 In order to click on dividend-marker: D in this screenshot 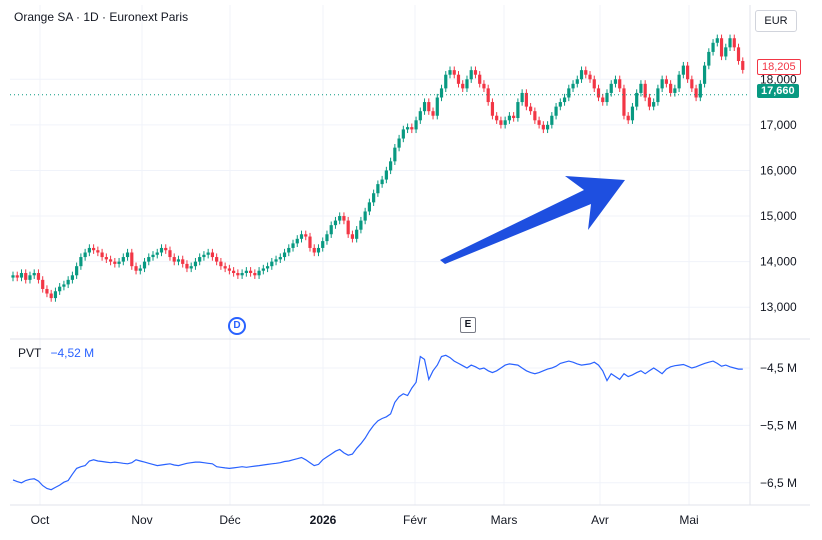, I will do `click(237, 326)`.